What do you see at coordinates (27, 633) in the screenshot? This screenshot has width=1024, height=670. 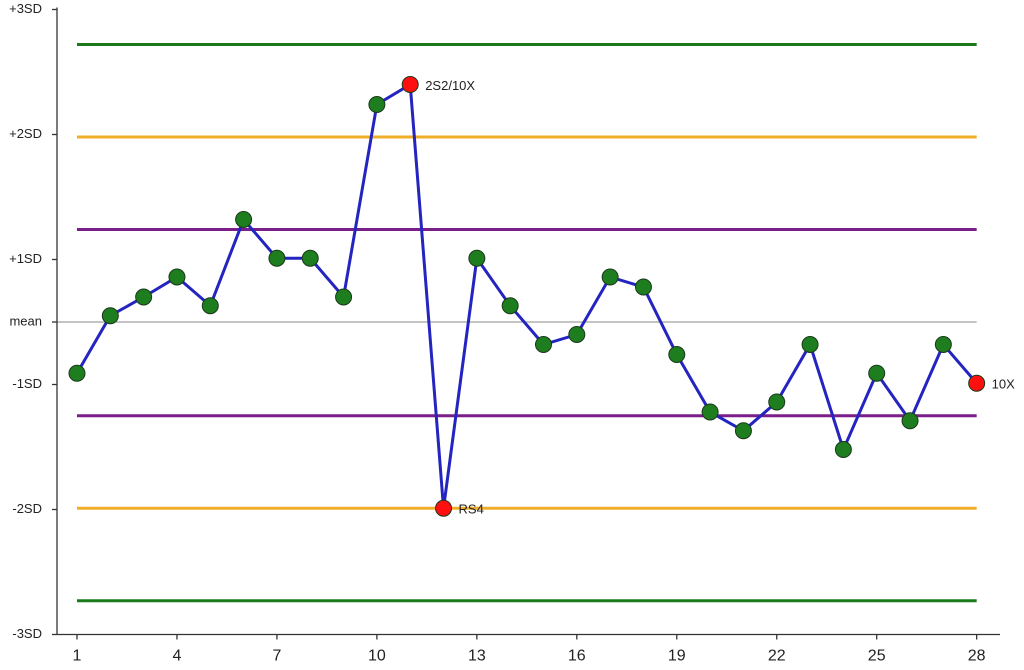 I see `y-tick-label: -3SD` at bounding box center [27, 633].